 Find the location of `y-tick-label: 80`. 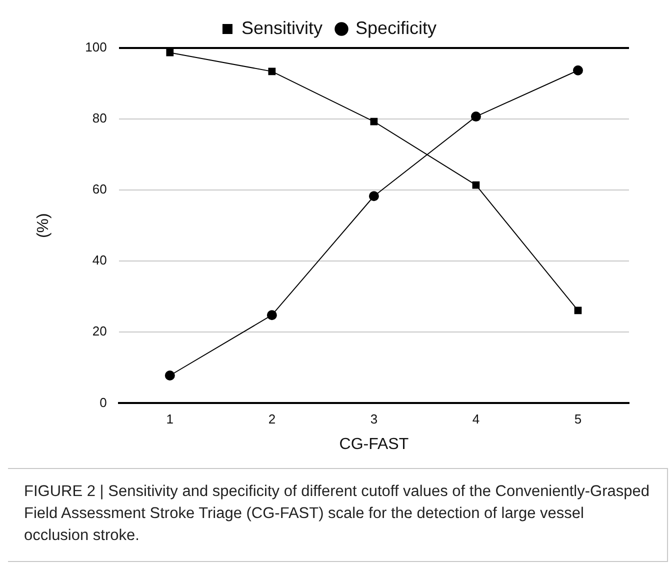

y-tick-label: 80 is located at coordinates (99, 118).